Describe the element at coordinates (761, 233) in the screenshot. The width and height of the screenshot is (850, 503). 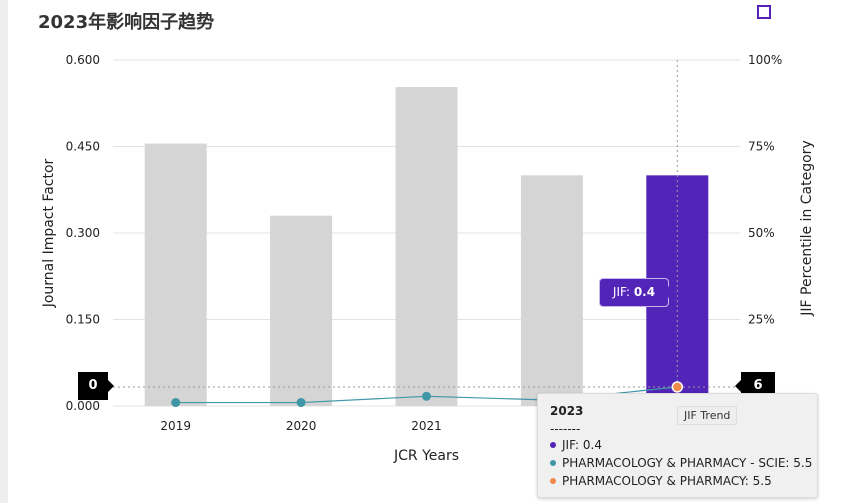
I see `y2-tick-label: 50%` at that location.